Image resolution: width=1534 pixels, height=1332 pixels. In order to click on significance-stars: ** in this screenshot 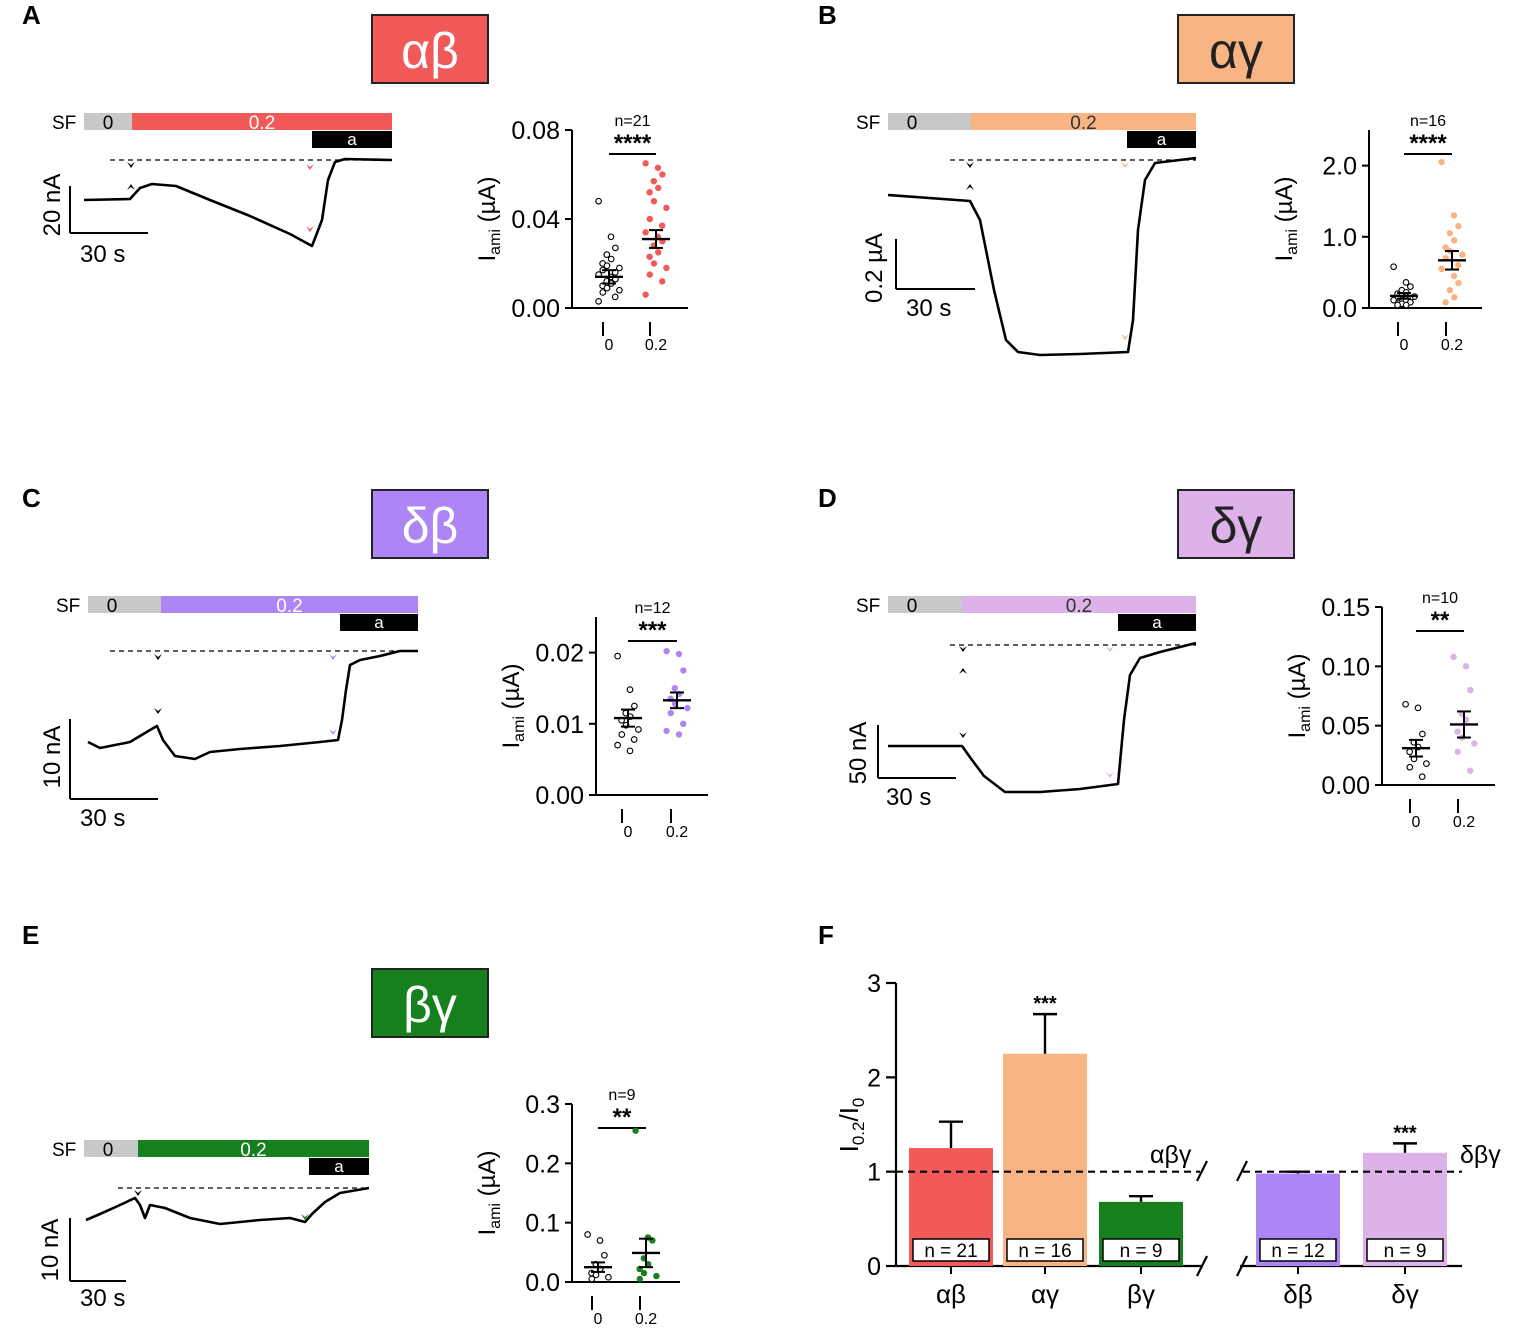, I will do `click(1440, 620)`.